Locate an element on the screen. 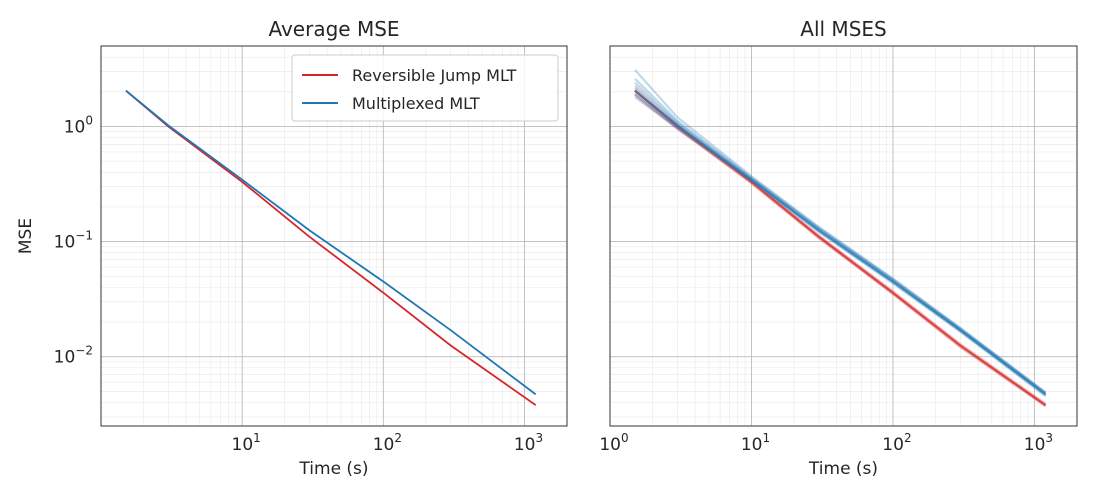 The image size is (1100, 500). legend-label: Multiplexed MLT is located at coordinates (416, 103).